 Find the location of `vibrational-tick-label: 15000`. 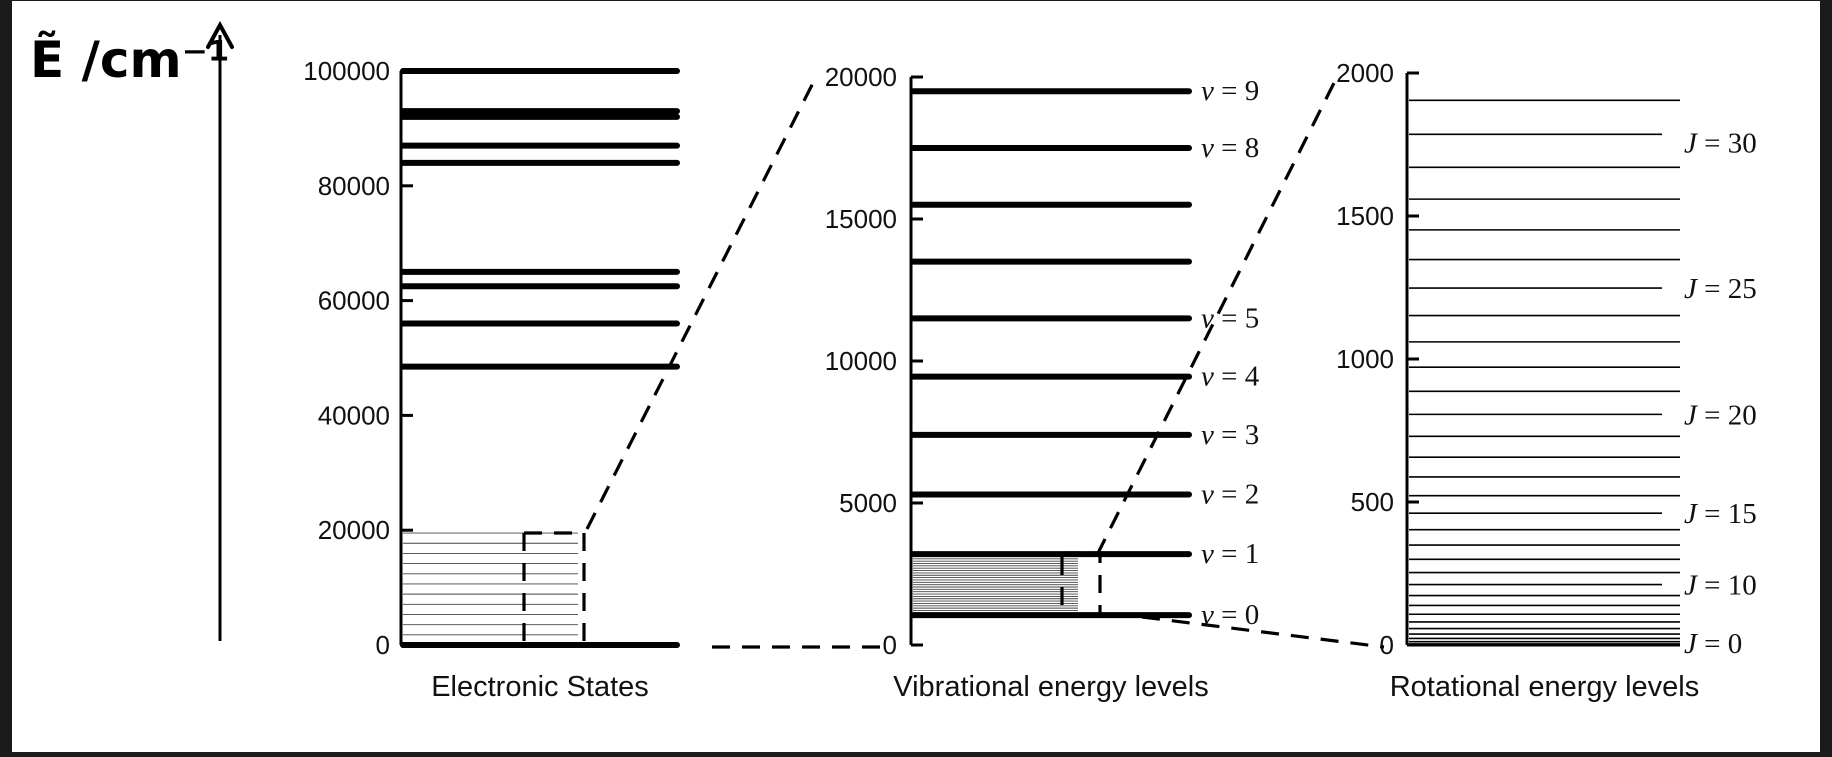

vibrational-tick-label: 15000 is located at coordinates (861, 219).